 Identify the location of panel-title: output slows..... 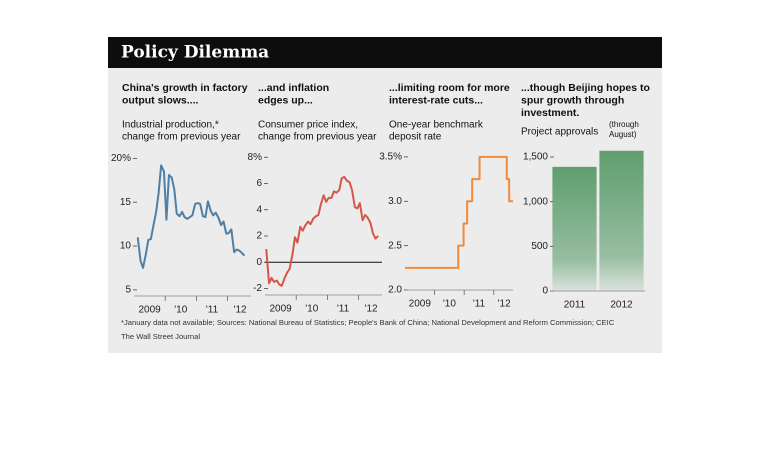
(160, 100).